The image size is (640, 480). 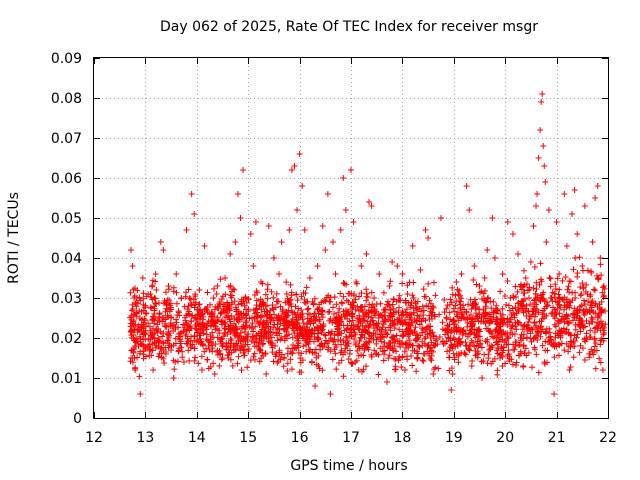 What do you see at coordinates (66, 299) in the screenshot?
I see `y-tick-label: 0.03` at bounding box center [66, 299].